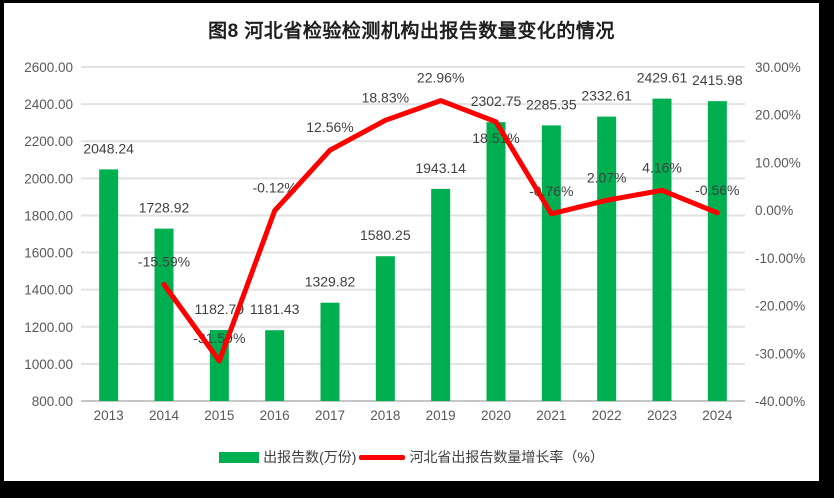  I want to click on legend-item-bars: 出报告数(万份), so click(287, 457).